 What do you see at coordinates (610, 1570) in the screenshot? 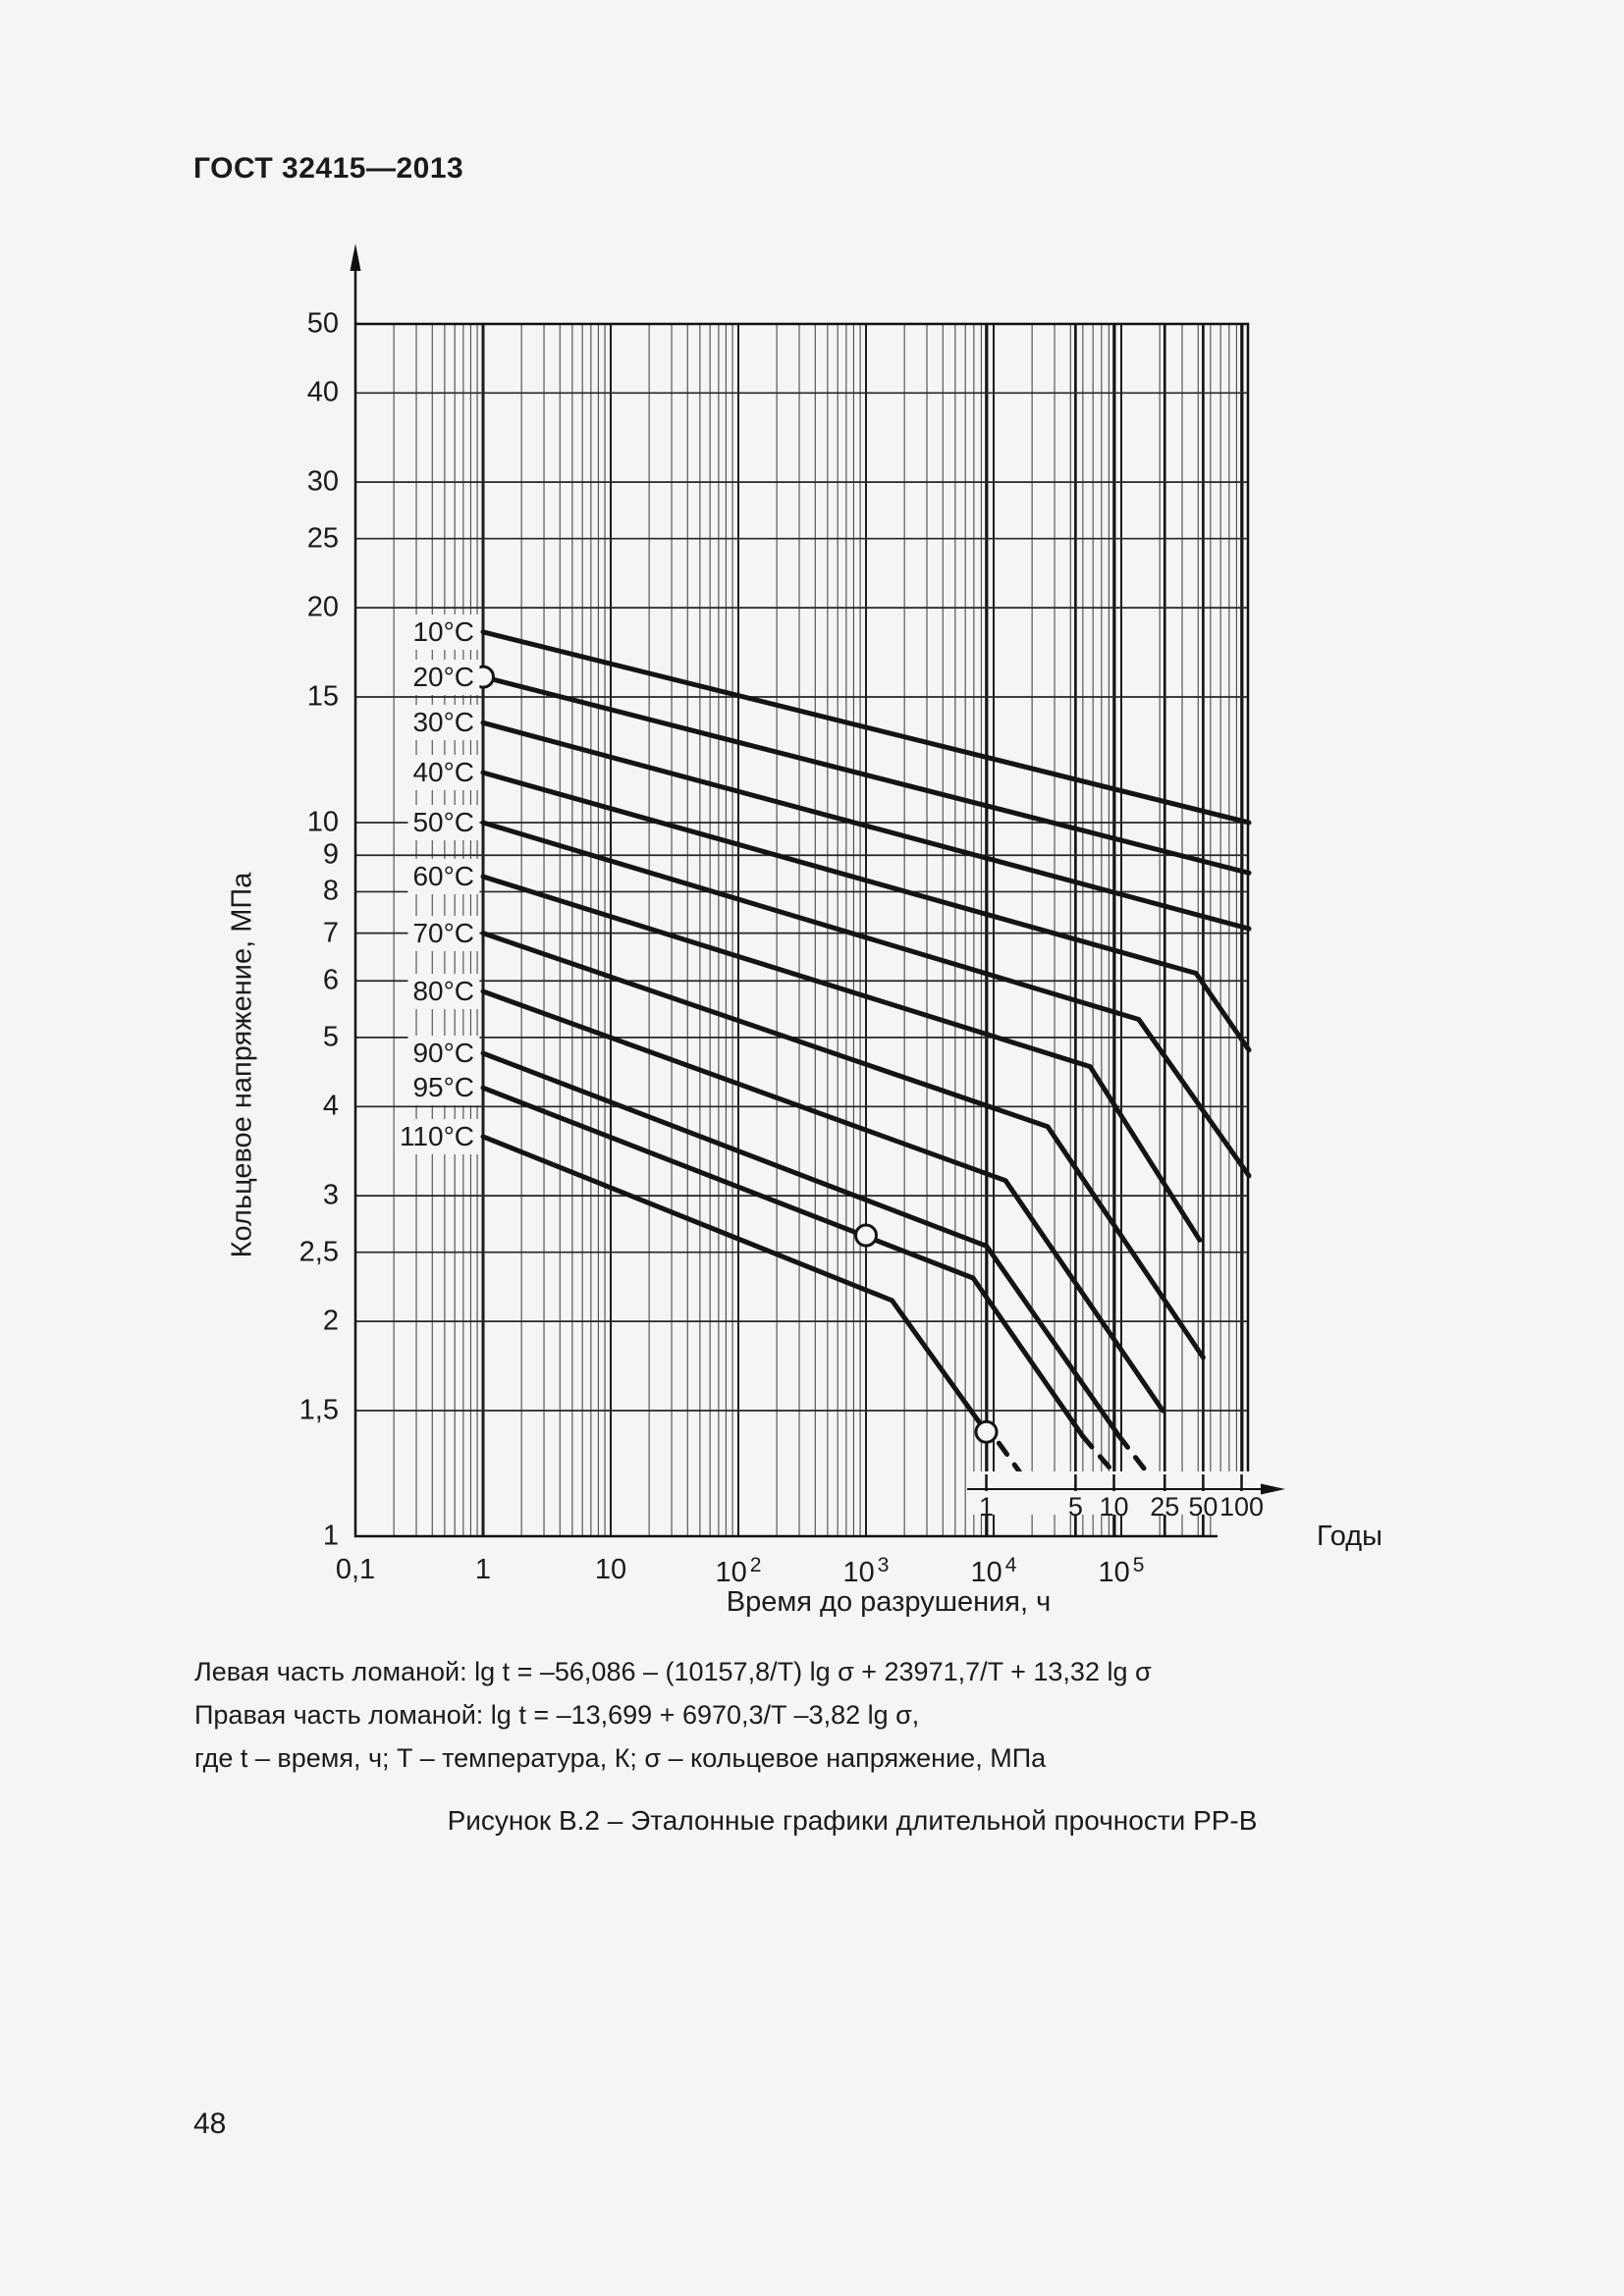
I see `x-tick-label-10: 10` at bounding box center [610, 1570].